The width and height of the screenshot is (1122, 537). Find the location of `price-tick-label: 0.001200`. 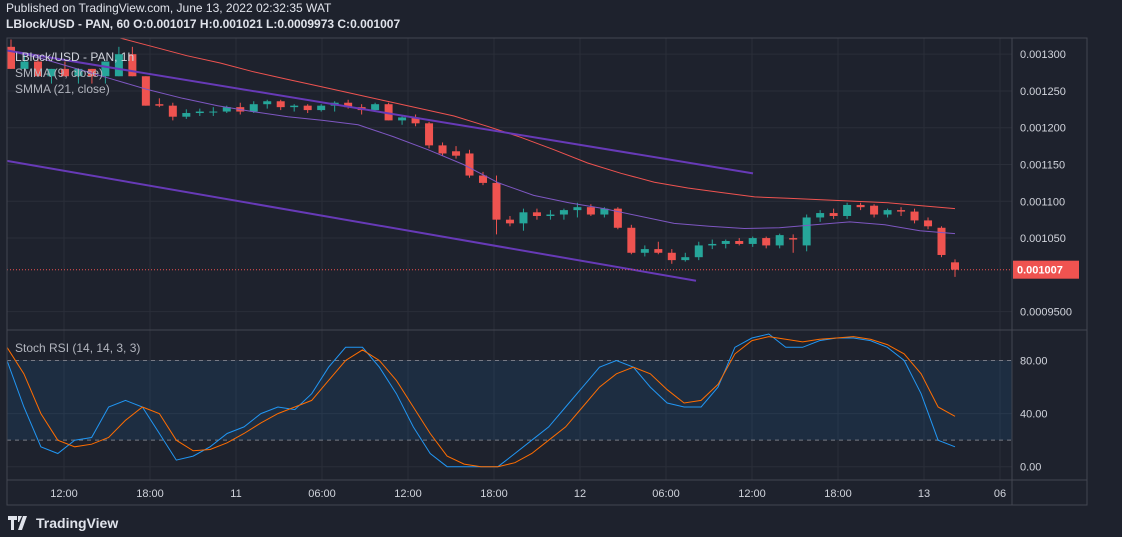

price-tick-label: 0.001200 is located at coordinates (1043, 129).